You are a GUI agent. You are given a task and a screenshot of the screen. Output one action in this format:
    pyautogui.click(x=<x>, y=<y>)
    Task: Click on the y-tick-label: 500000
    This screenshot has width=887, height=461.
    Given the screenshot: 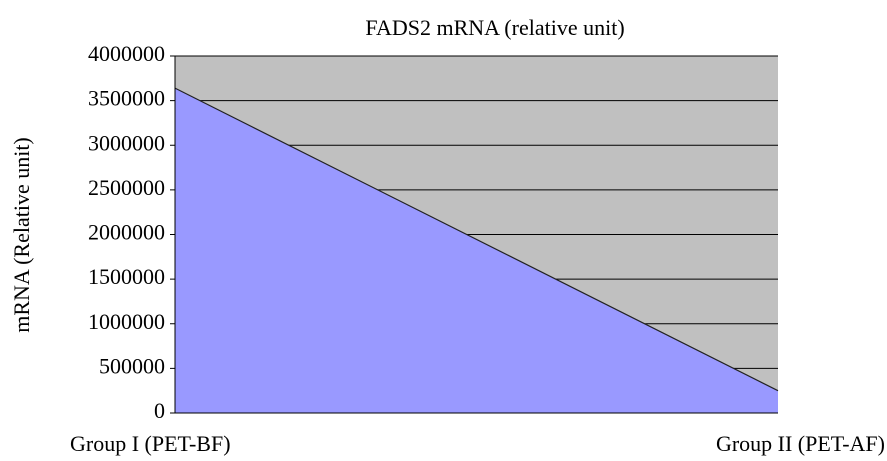 What is the action you would take?
    pyautogui.click(x=132, y=365)
    